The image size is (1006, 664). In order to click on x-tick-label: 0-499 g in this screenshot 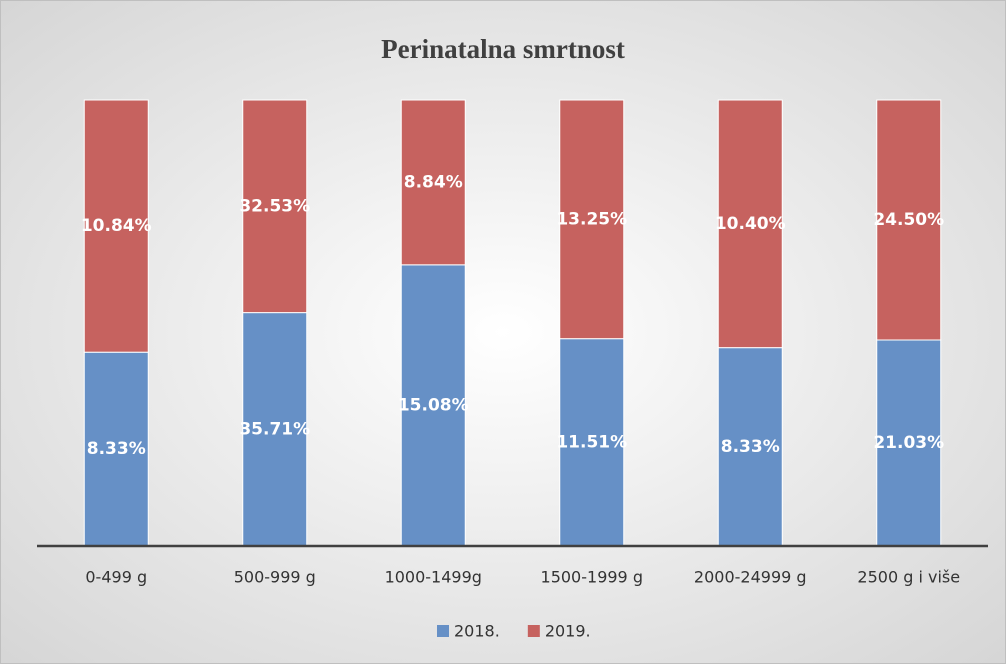, I will do `click(116, 577)`.